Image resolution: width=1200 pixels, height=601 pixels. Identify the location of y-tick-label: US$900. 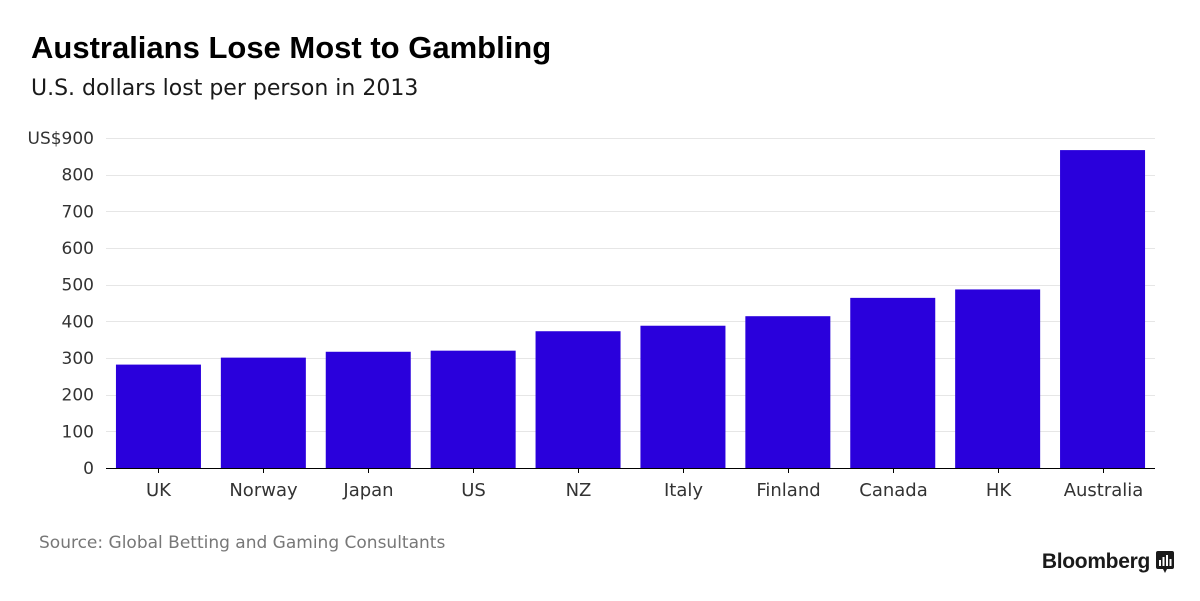
(61, 139).